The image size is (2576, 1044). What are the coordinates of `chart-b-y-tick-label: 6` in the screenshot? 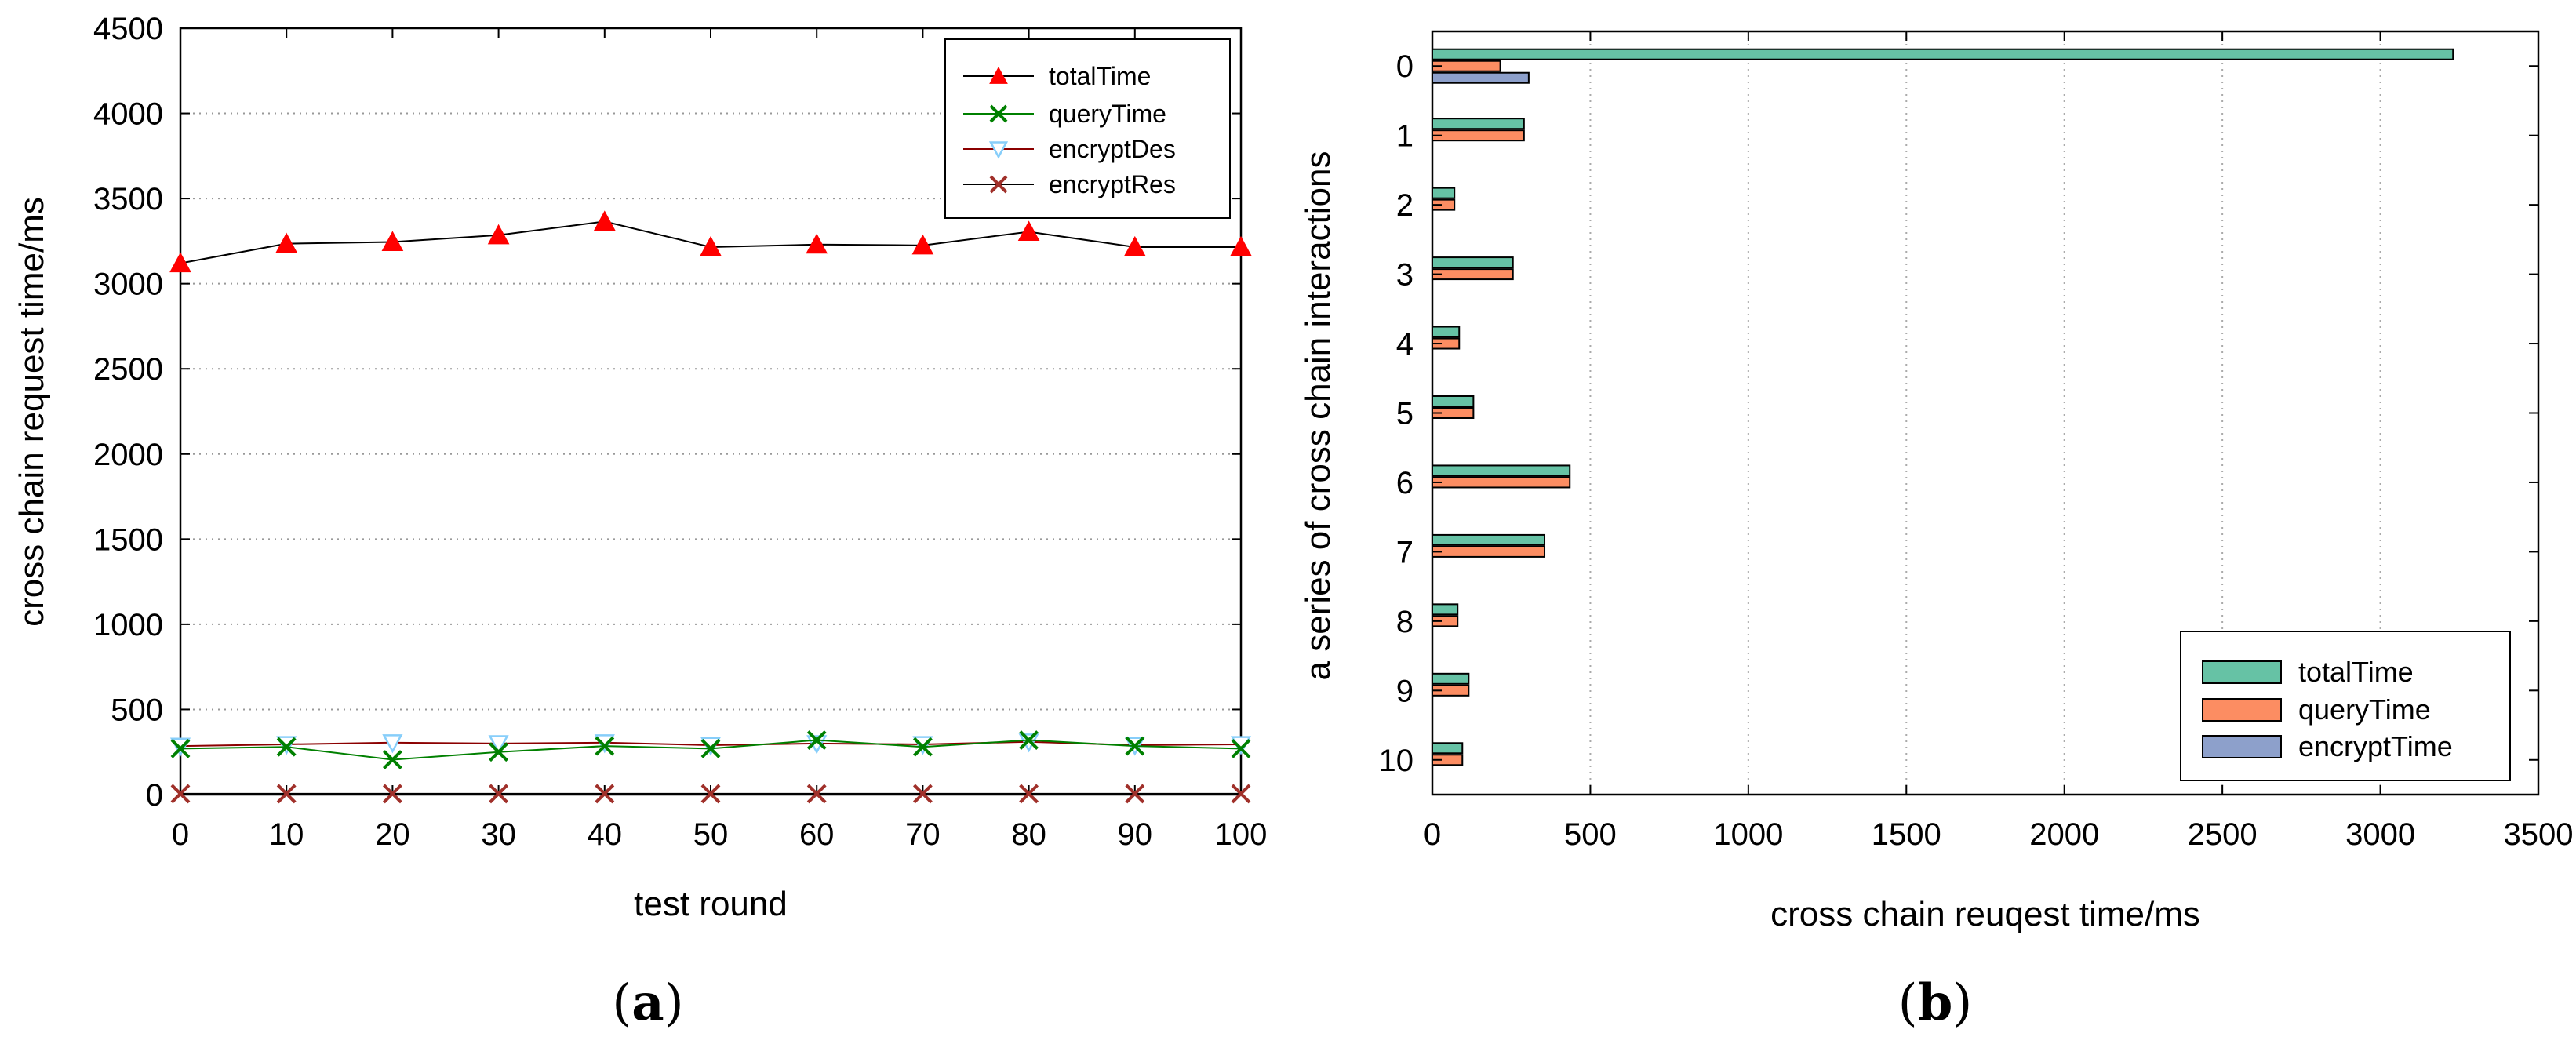 It's located at (1405, 483).